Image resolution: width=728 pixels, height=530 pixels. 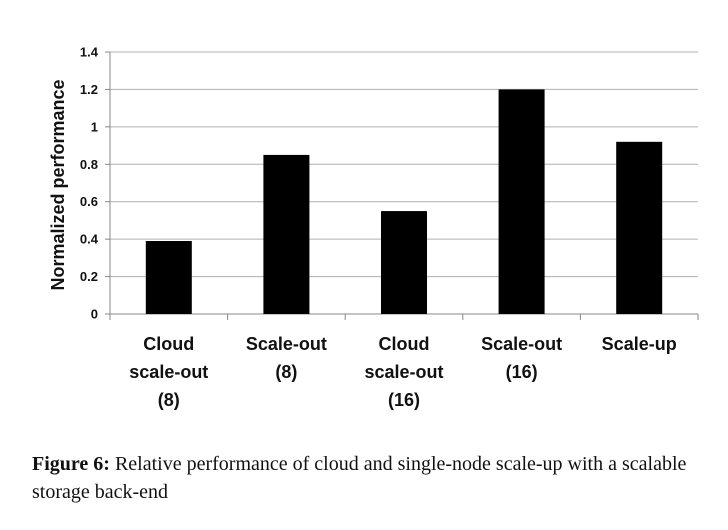 What do you see at coordinates (89, 164) in the screenshot?
I see `y-tick-label: 0.8` at bounding box center [89, 164].